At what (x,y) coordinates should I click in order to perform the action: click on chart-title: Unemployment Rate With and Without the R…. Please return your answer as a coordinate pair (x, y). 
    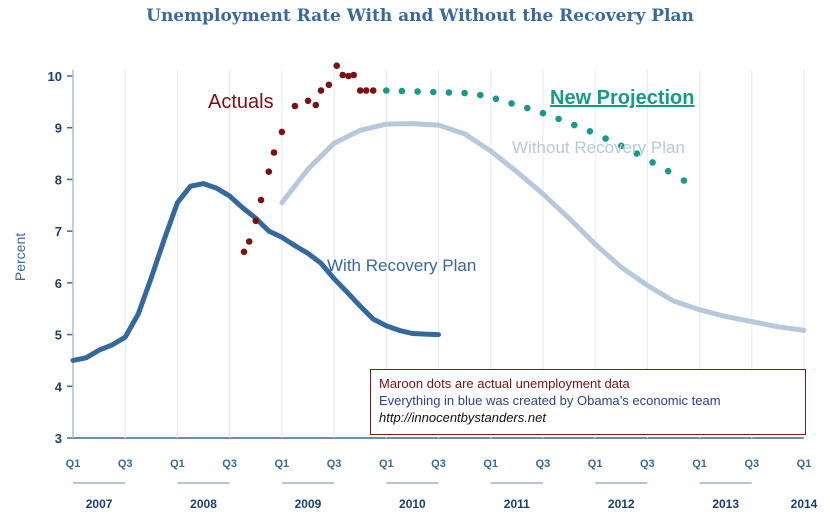
    Looking at the image, I should click on (420, 16).